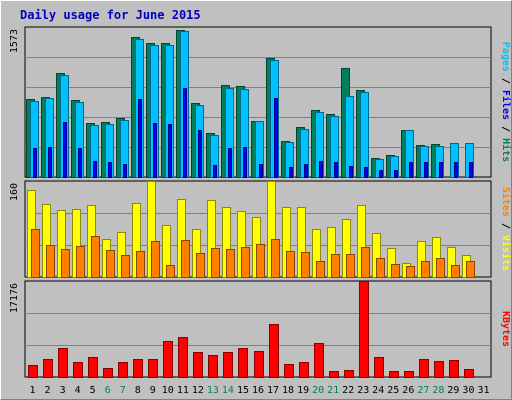 The image size is (512, 400). I want to click on x-tick-label: 2, so click(48, 390).